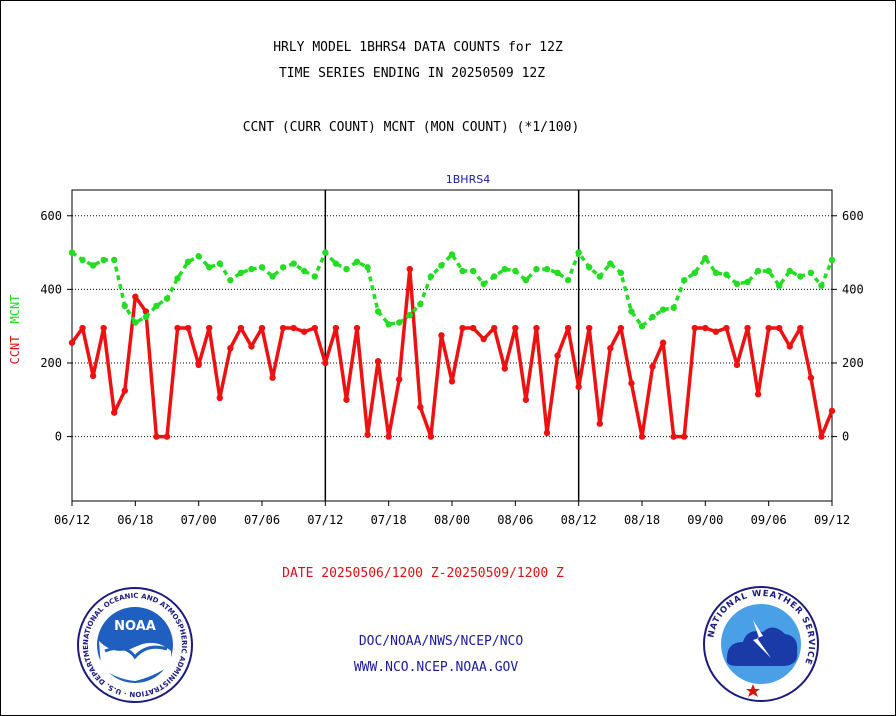 The width and height of the screenshot is (896, 716). I want to click on org-line: DOC/NOAA/NWS/NCEP/NCO, so click(441, 641).